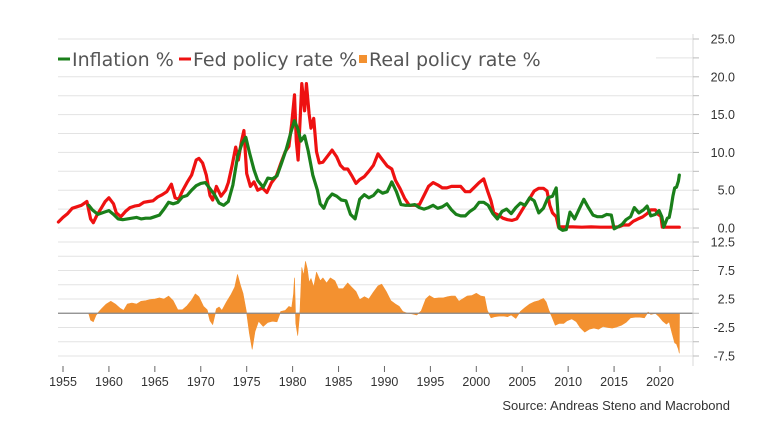 This screenshot has height=437, width=765. I want to click on x-tick-label: 2020, so click(660, 382).